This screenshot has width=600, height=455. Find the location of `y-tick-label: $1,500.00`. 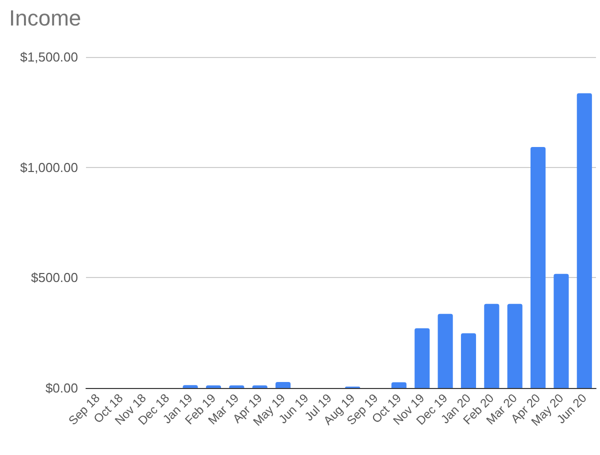

y-tick-label: $1,500.00 is located at coordinates (49, 57).